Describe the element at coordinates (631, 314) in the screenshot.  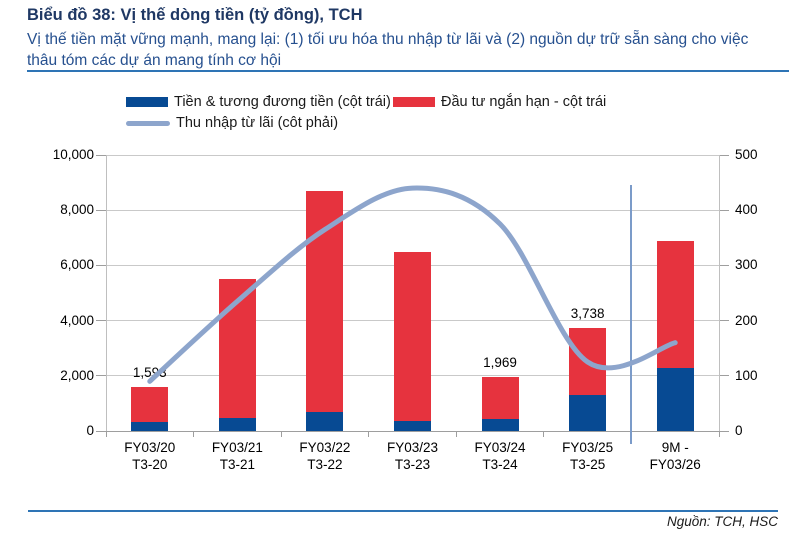
I see `forecast-separator-line` at that location.